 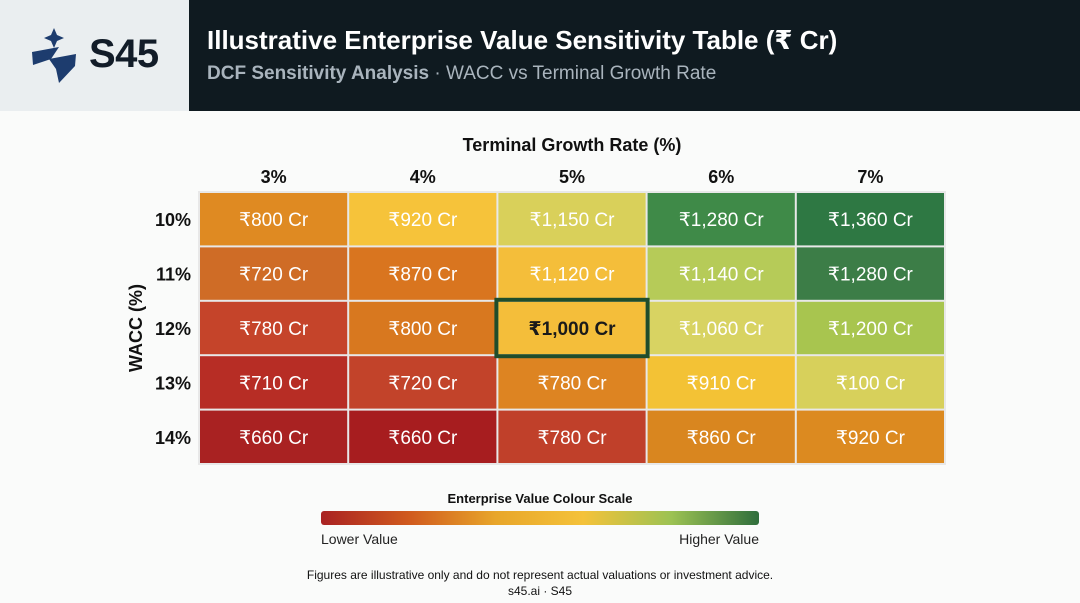 What do you see at coordinates (173, 438) in the screenshot?
I see `y-tick-label: 14%` at bounding box center [173, 438].